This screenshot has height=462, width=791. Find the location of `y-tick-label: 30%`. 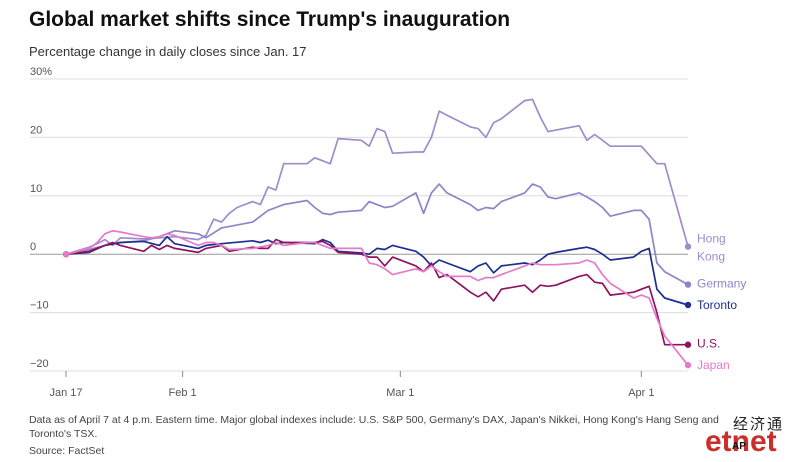

y-tick-label: 30% is located at coordinates (41, 72).